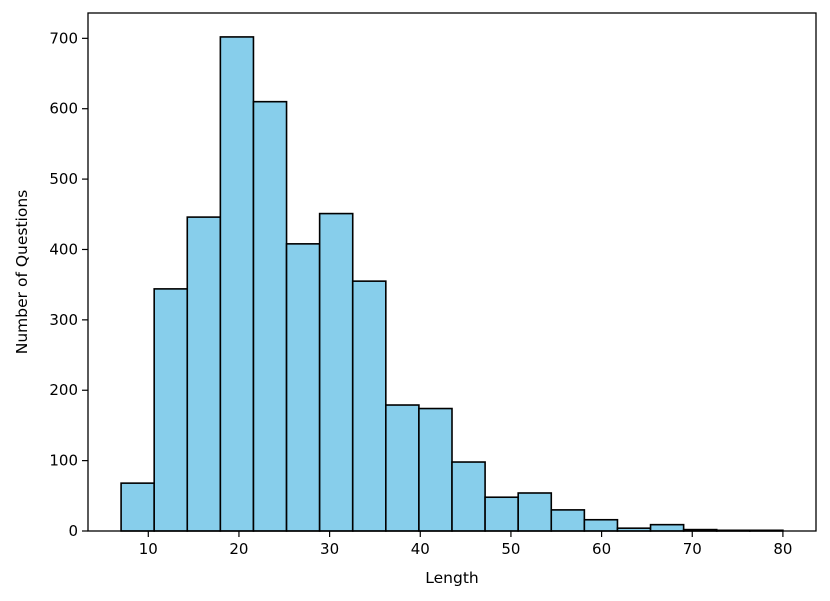 This screenshot has width=830, height=601. Describe the element at coordinates (148, 549) in the screenshot. I see `x-tick-label: 10` at that location.